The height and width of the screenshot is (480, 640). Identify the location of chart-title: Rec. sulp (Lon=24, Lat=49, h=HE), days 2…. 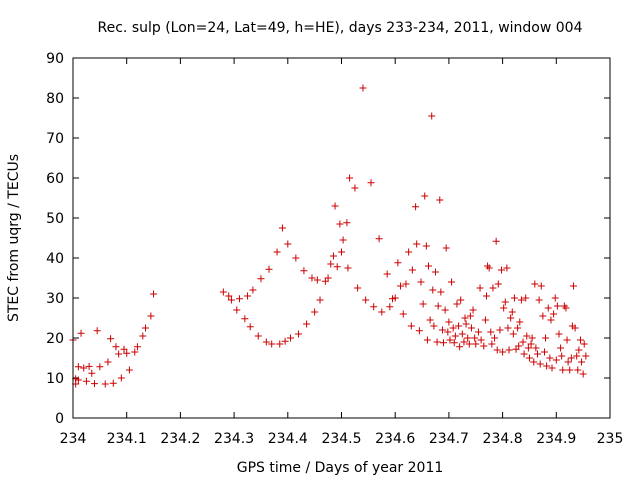
(340, 28).